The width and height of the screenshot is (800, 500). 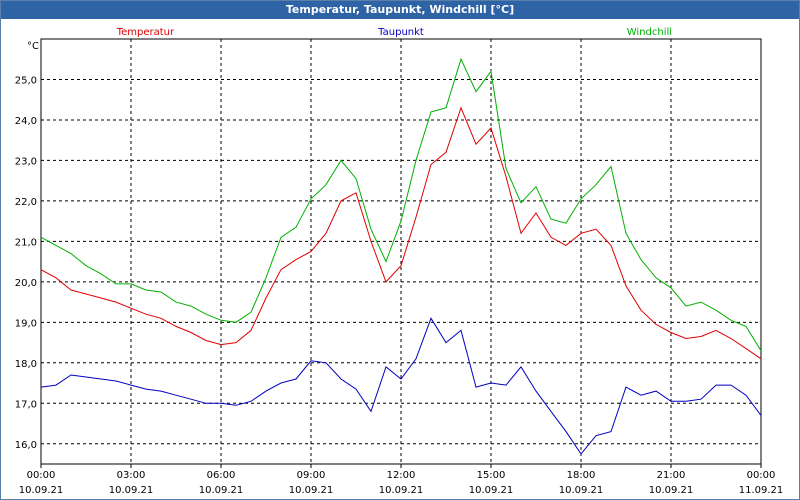 I want to click on y-tick-labels: 16,0 17,0 18,0 19,0 20,0 21,0 22,0 23,0 24,0 25,0, so click(x=26, y=262).